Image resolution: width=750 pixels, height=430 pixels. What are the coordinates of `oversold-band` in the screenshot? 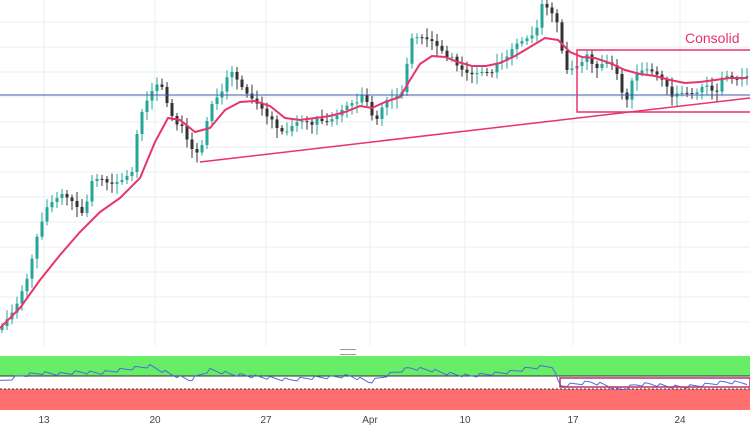 It's located at (375, 399).